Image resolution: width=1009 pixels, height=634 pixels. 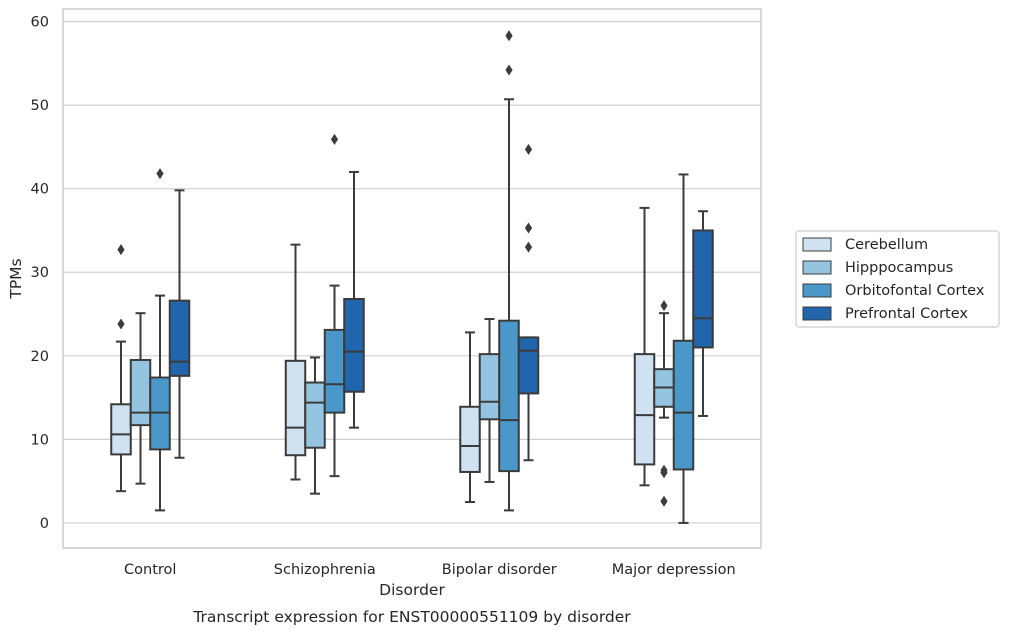 I want to click on y-tick-label: 0, so click(x=44, y=524).